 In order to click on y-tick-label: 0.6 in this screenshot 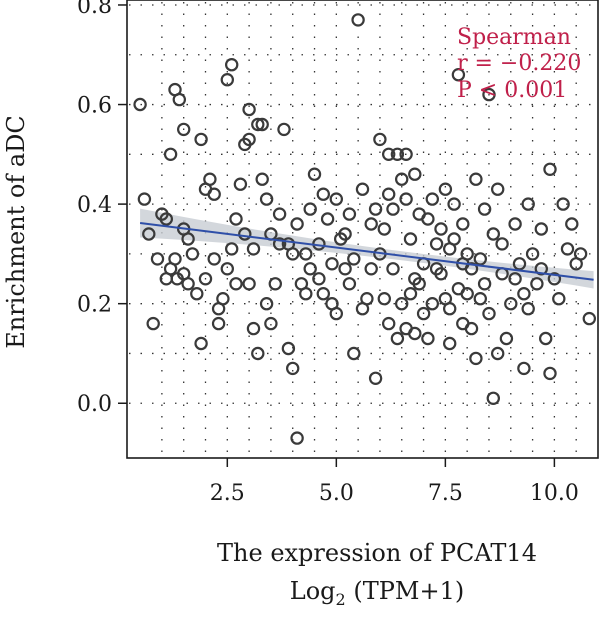, I will do `click(94, 106)`.